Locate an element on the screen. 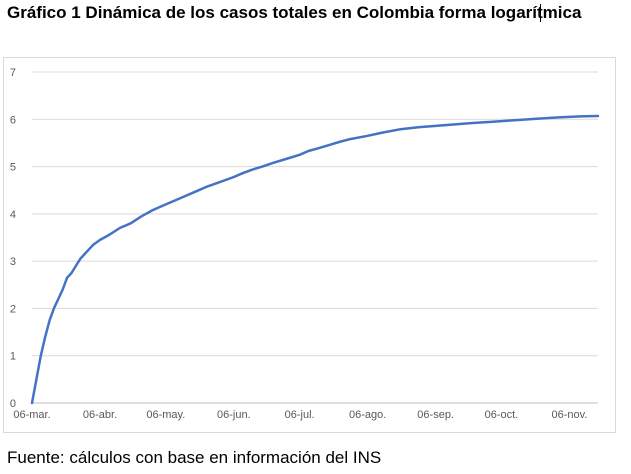 This screenshot has height=474, width=631. y-tick-label: 7 is located at coordinates (13, 73).